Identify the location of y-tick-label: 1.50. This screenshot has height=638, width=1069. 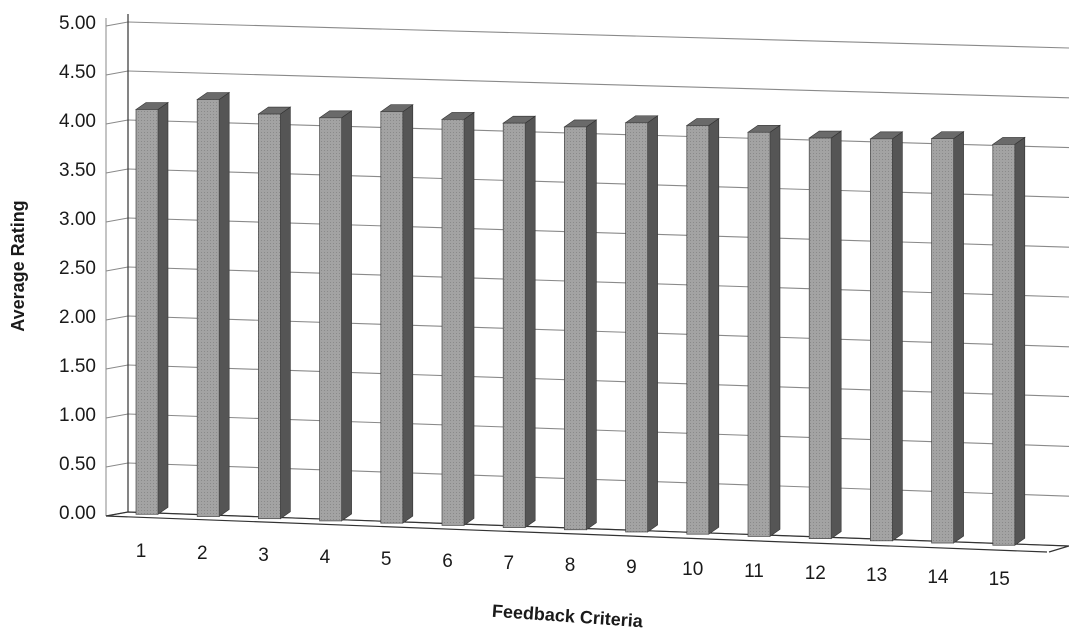
(77, 366).